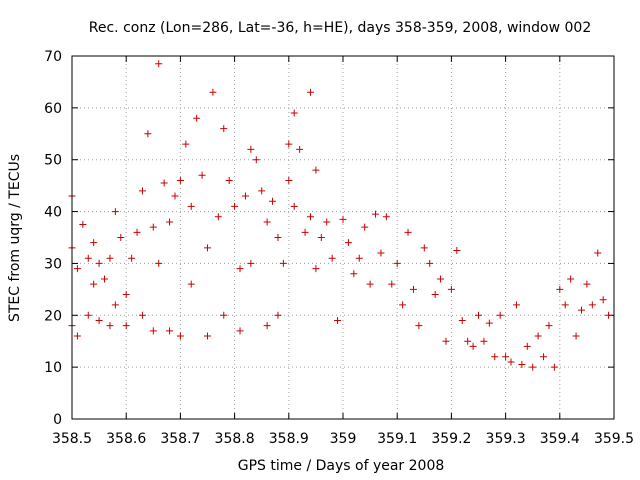 The width and height of the screenshot is (640, 480). What do you see at coordinates (53, 161) in the screenshot?
I see `y-tick-label: 50` at bounding box center [53, 161].